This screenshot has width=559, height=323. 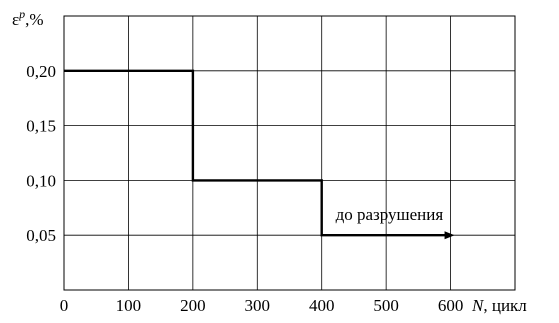 What do you see at coordinates (129, 305) in the screenshot?
I see `x-tick-label-1: 100` at bounding box center [129, 305].